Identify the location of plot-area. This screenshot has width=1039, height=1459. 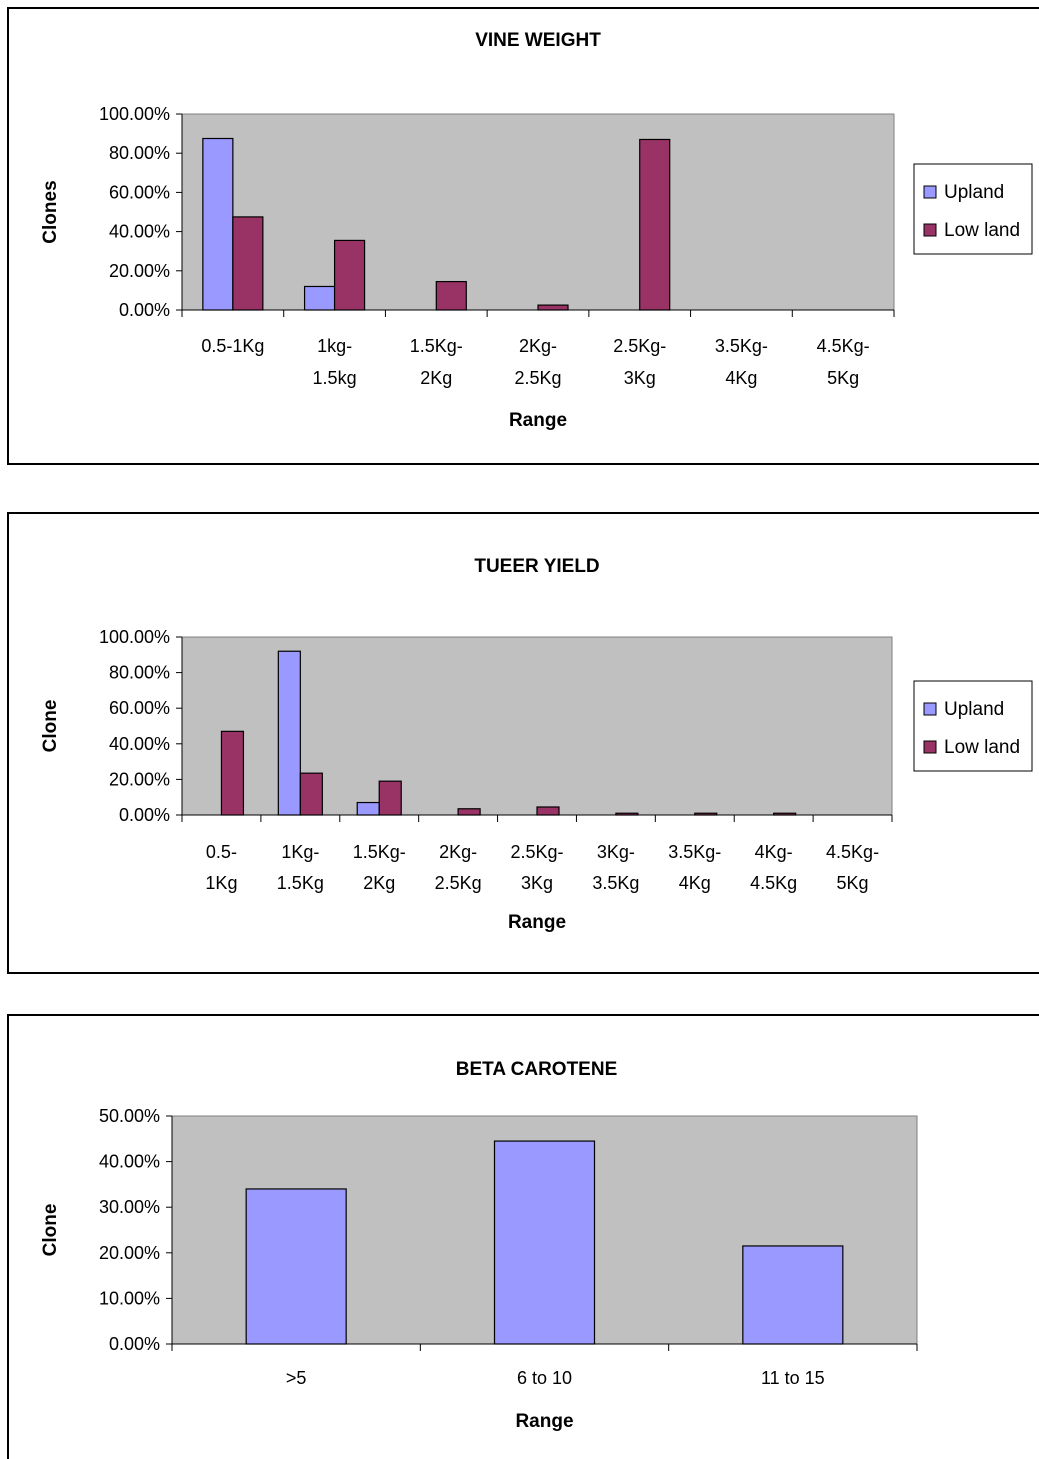
(538, 212).